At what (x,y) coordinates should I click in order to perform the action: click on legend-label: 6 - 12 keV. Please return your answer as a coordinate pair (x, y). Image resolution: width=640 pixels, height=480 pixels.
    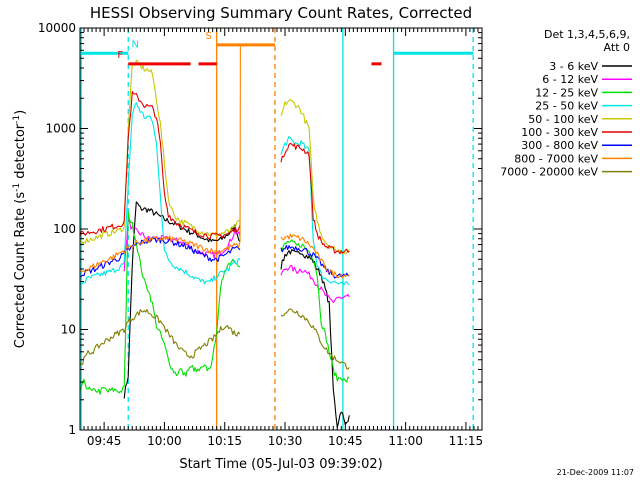
    Looking at the image, I should click on (570, 79).